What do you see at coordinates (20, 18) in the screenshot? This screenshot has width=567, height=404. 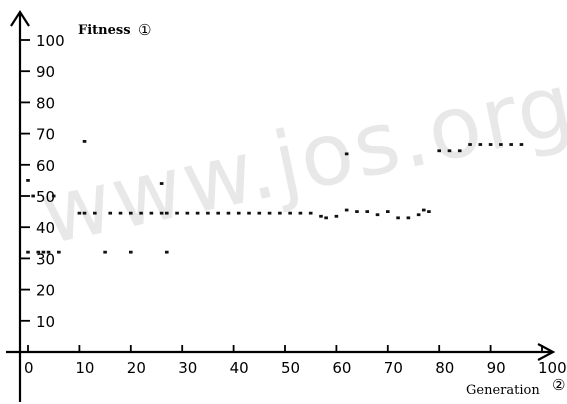 I see `y-axis-arrow-icon` at bounding box center [20, 18].